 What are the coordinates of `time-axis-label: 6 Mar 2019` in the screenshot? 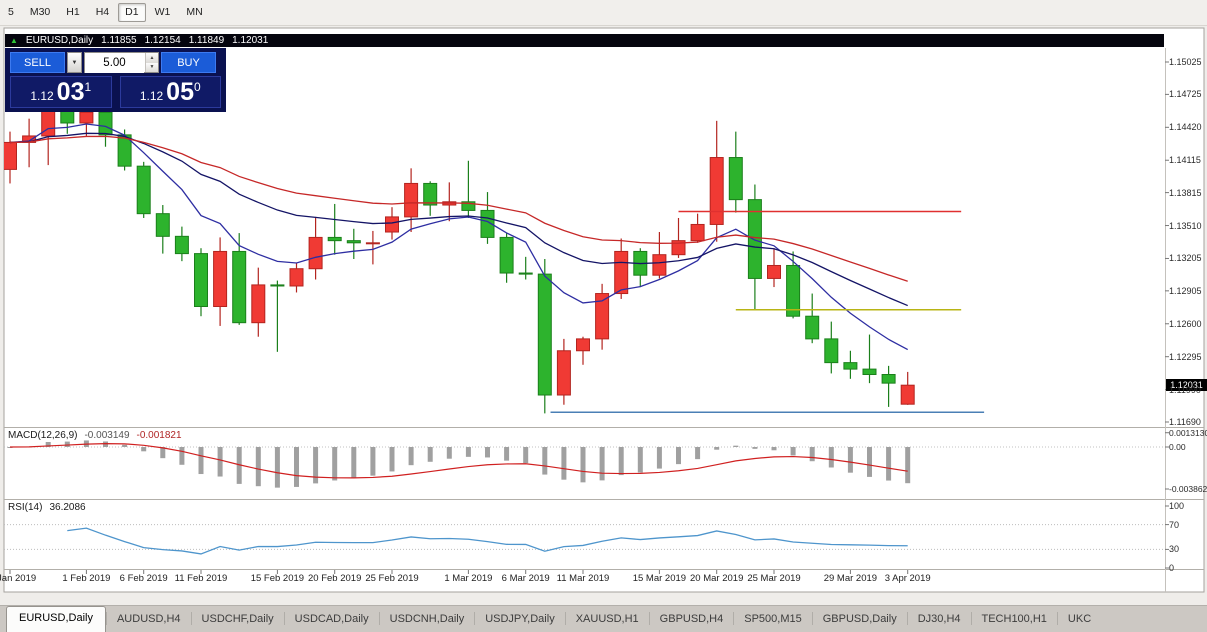 It's located at (525, 578).